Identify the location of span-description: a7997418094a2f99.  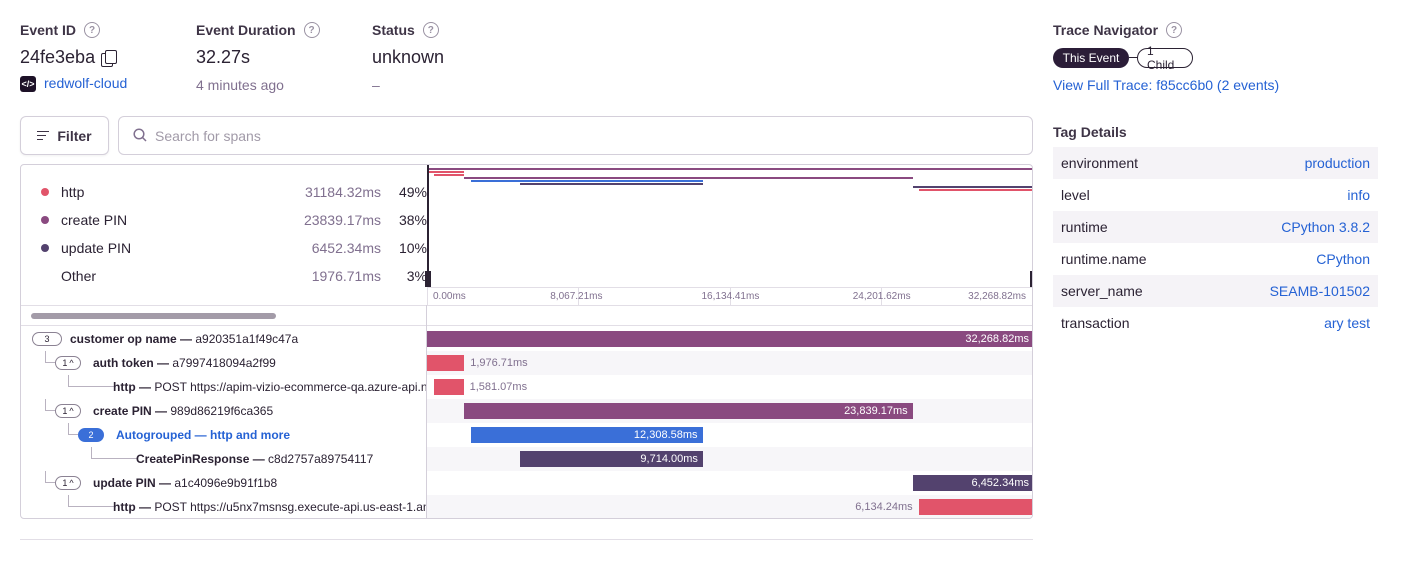
(224, 363).